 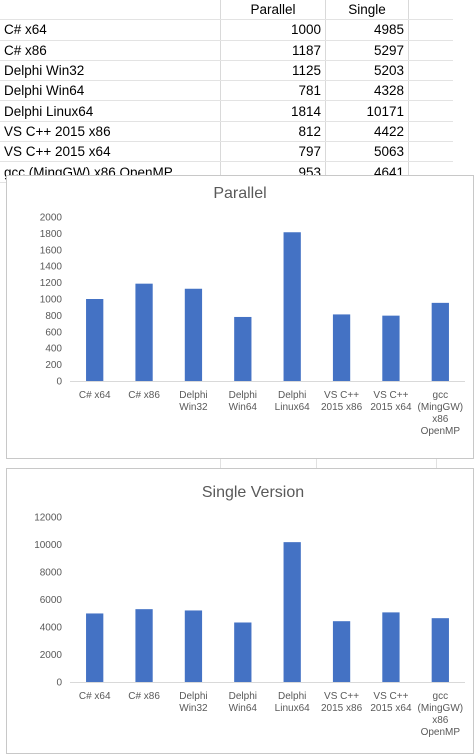 I want to click on x-category-label: gcc (MingGW) x86 OpenMP, so click(x=441, y=413).